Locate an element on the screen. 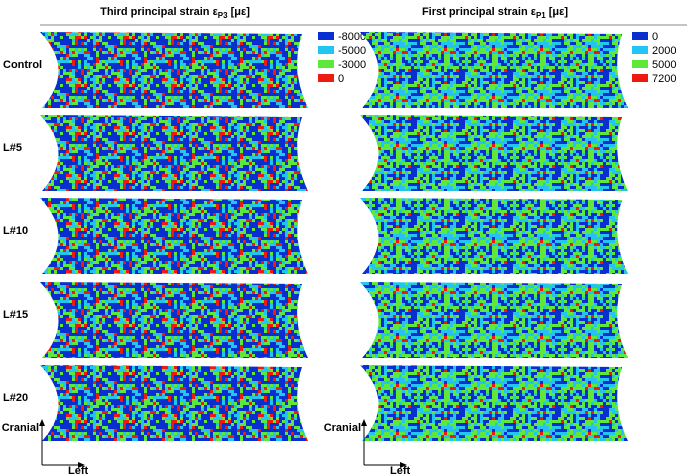  row-label: L#20 is located at coordinates (15, 398).